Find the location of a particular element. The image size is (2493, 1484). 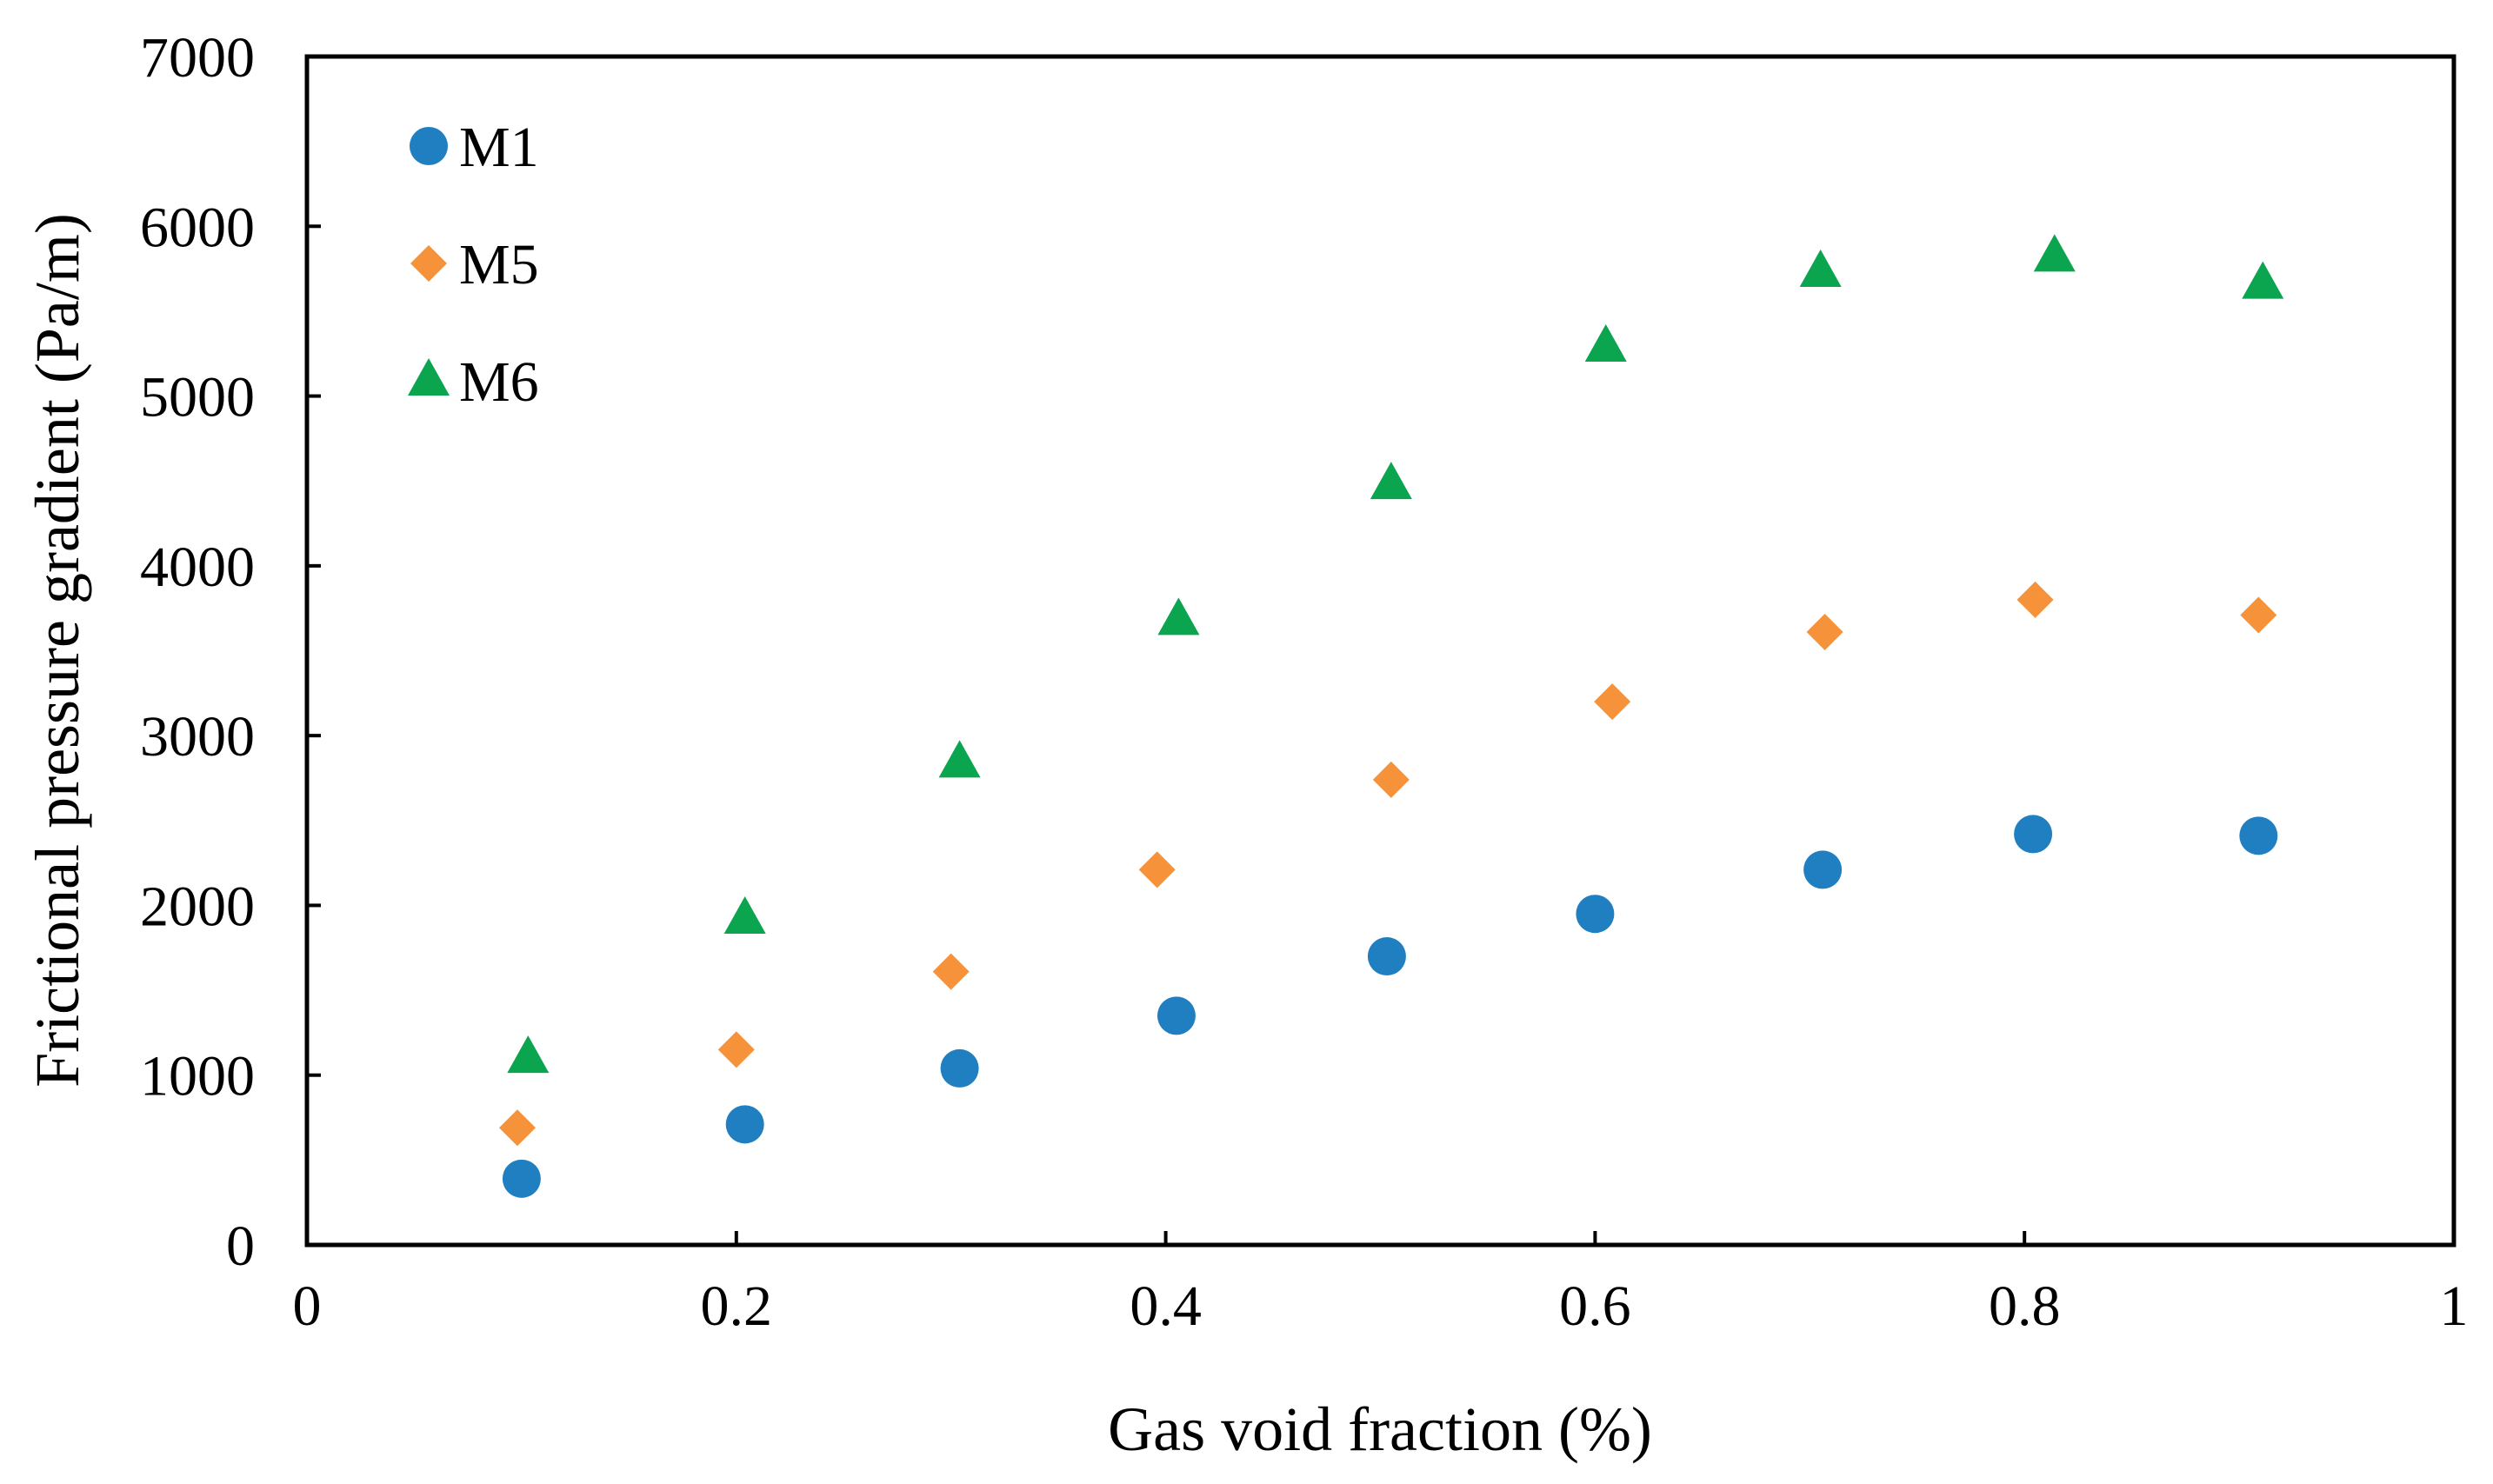

y-tick-label: 7000 is located at coordinates (197, 58).